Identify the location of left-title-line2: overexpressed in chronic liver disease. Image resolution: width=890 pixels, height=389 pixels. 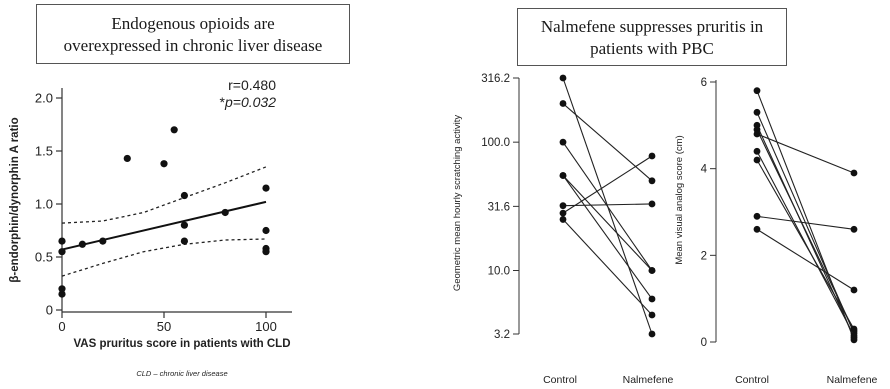
(193, 45).